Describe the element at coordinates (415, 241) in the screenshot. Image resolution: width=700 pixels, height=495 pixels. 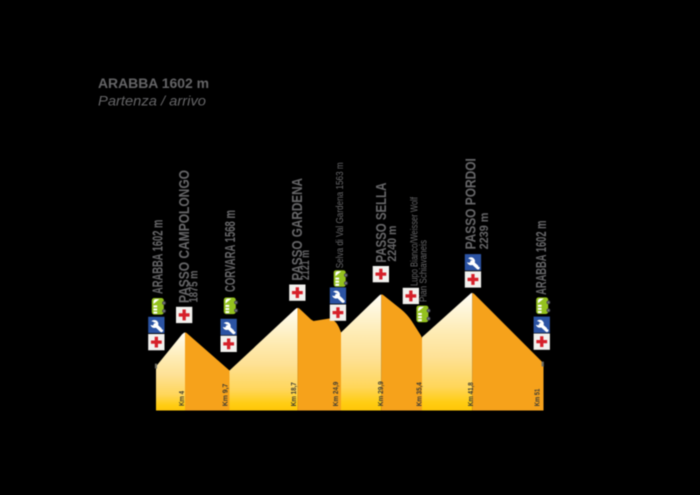
I see `svg-text: Lupo Bianco/Weisser Wolf` at that location.